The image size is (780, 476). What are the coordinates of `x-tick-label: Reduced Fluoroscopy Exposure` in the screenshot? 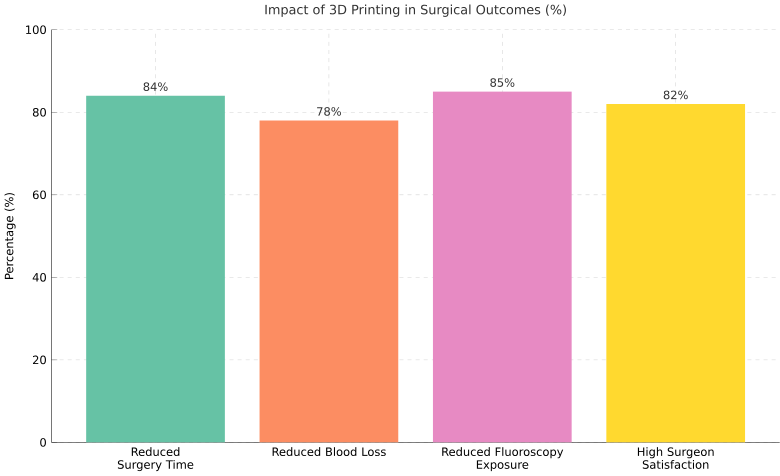 It's located at (503, 459).